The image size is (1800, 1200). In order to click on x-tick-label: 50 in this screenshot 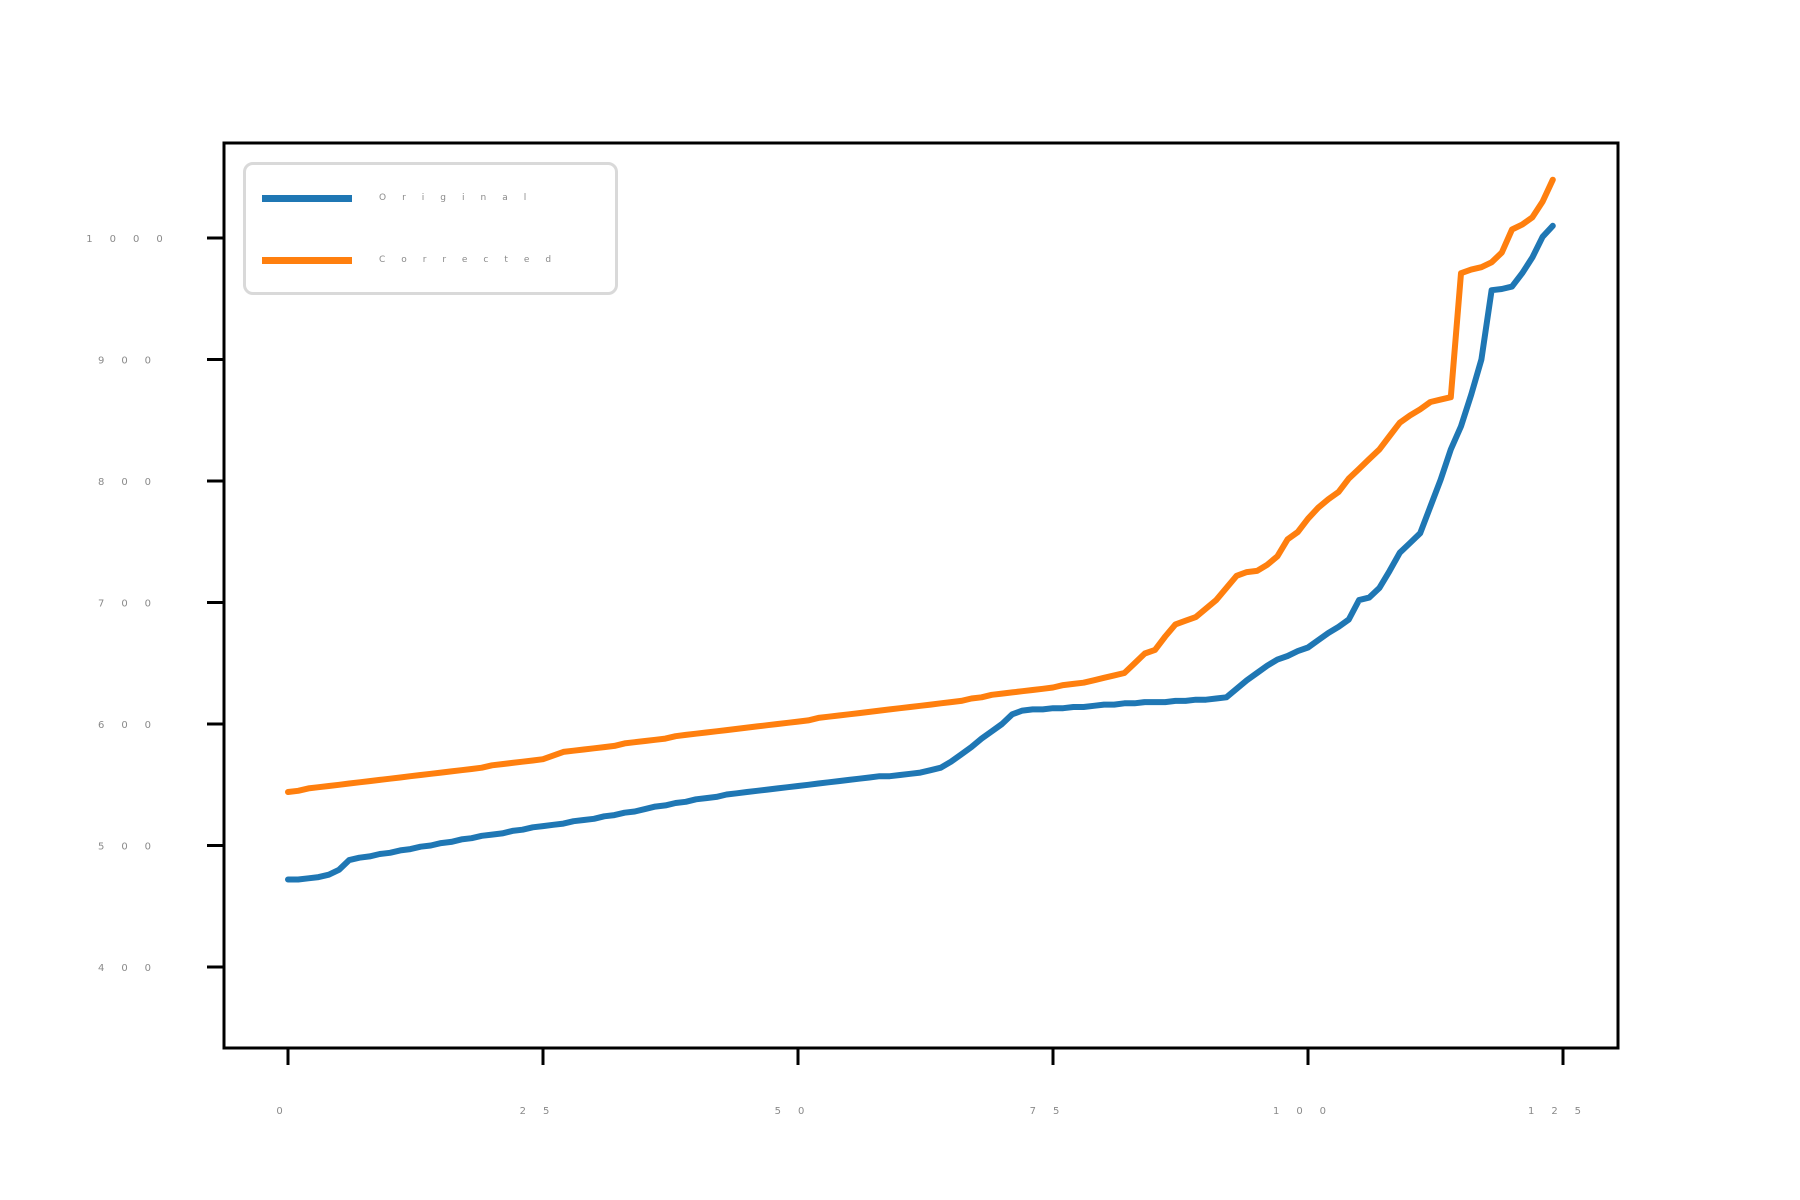, I will do `click(798, 1111)`.